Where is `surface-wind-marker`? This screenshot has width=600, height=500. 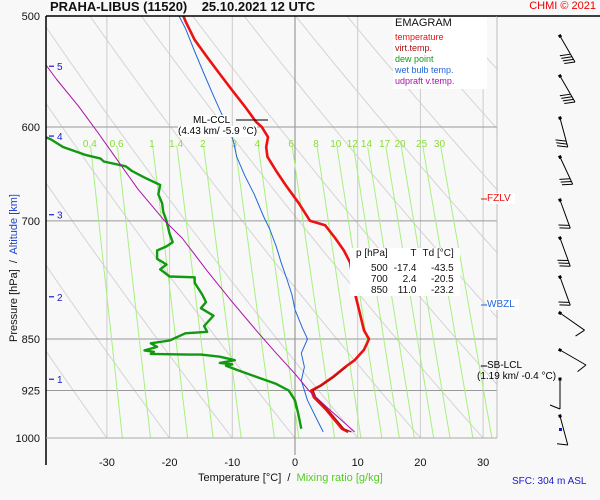
surface-wind-marker is located at coordinates (560, 429).